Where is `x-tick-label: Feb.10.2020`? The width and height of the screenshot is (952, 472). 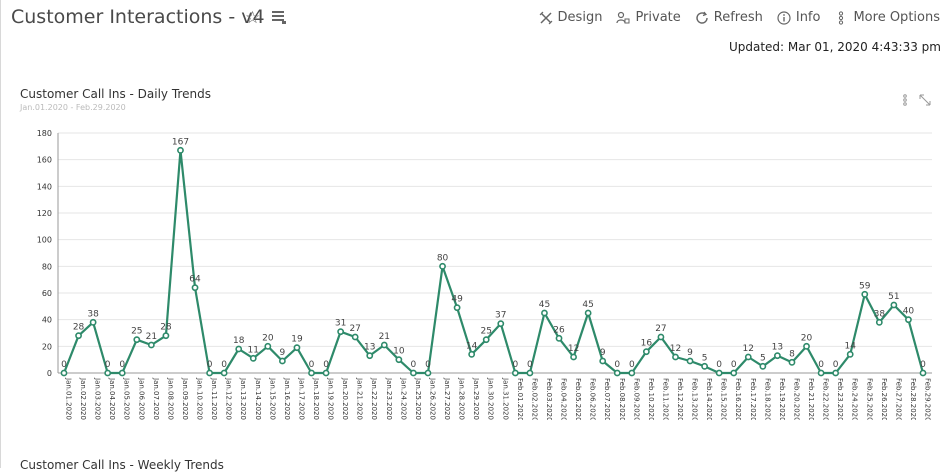
x-tick-label: Feb.10.2020 is located at coordinates (651, 399).